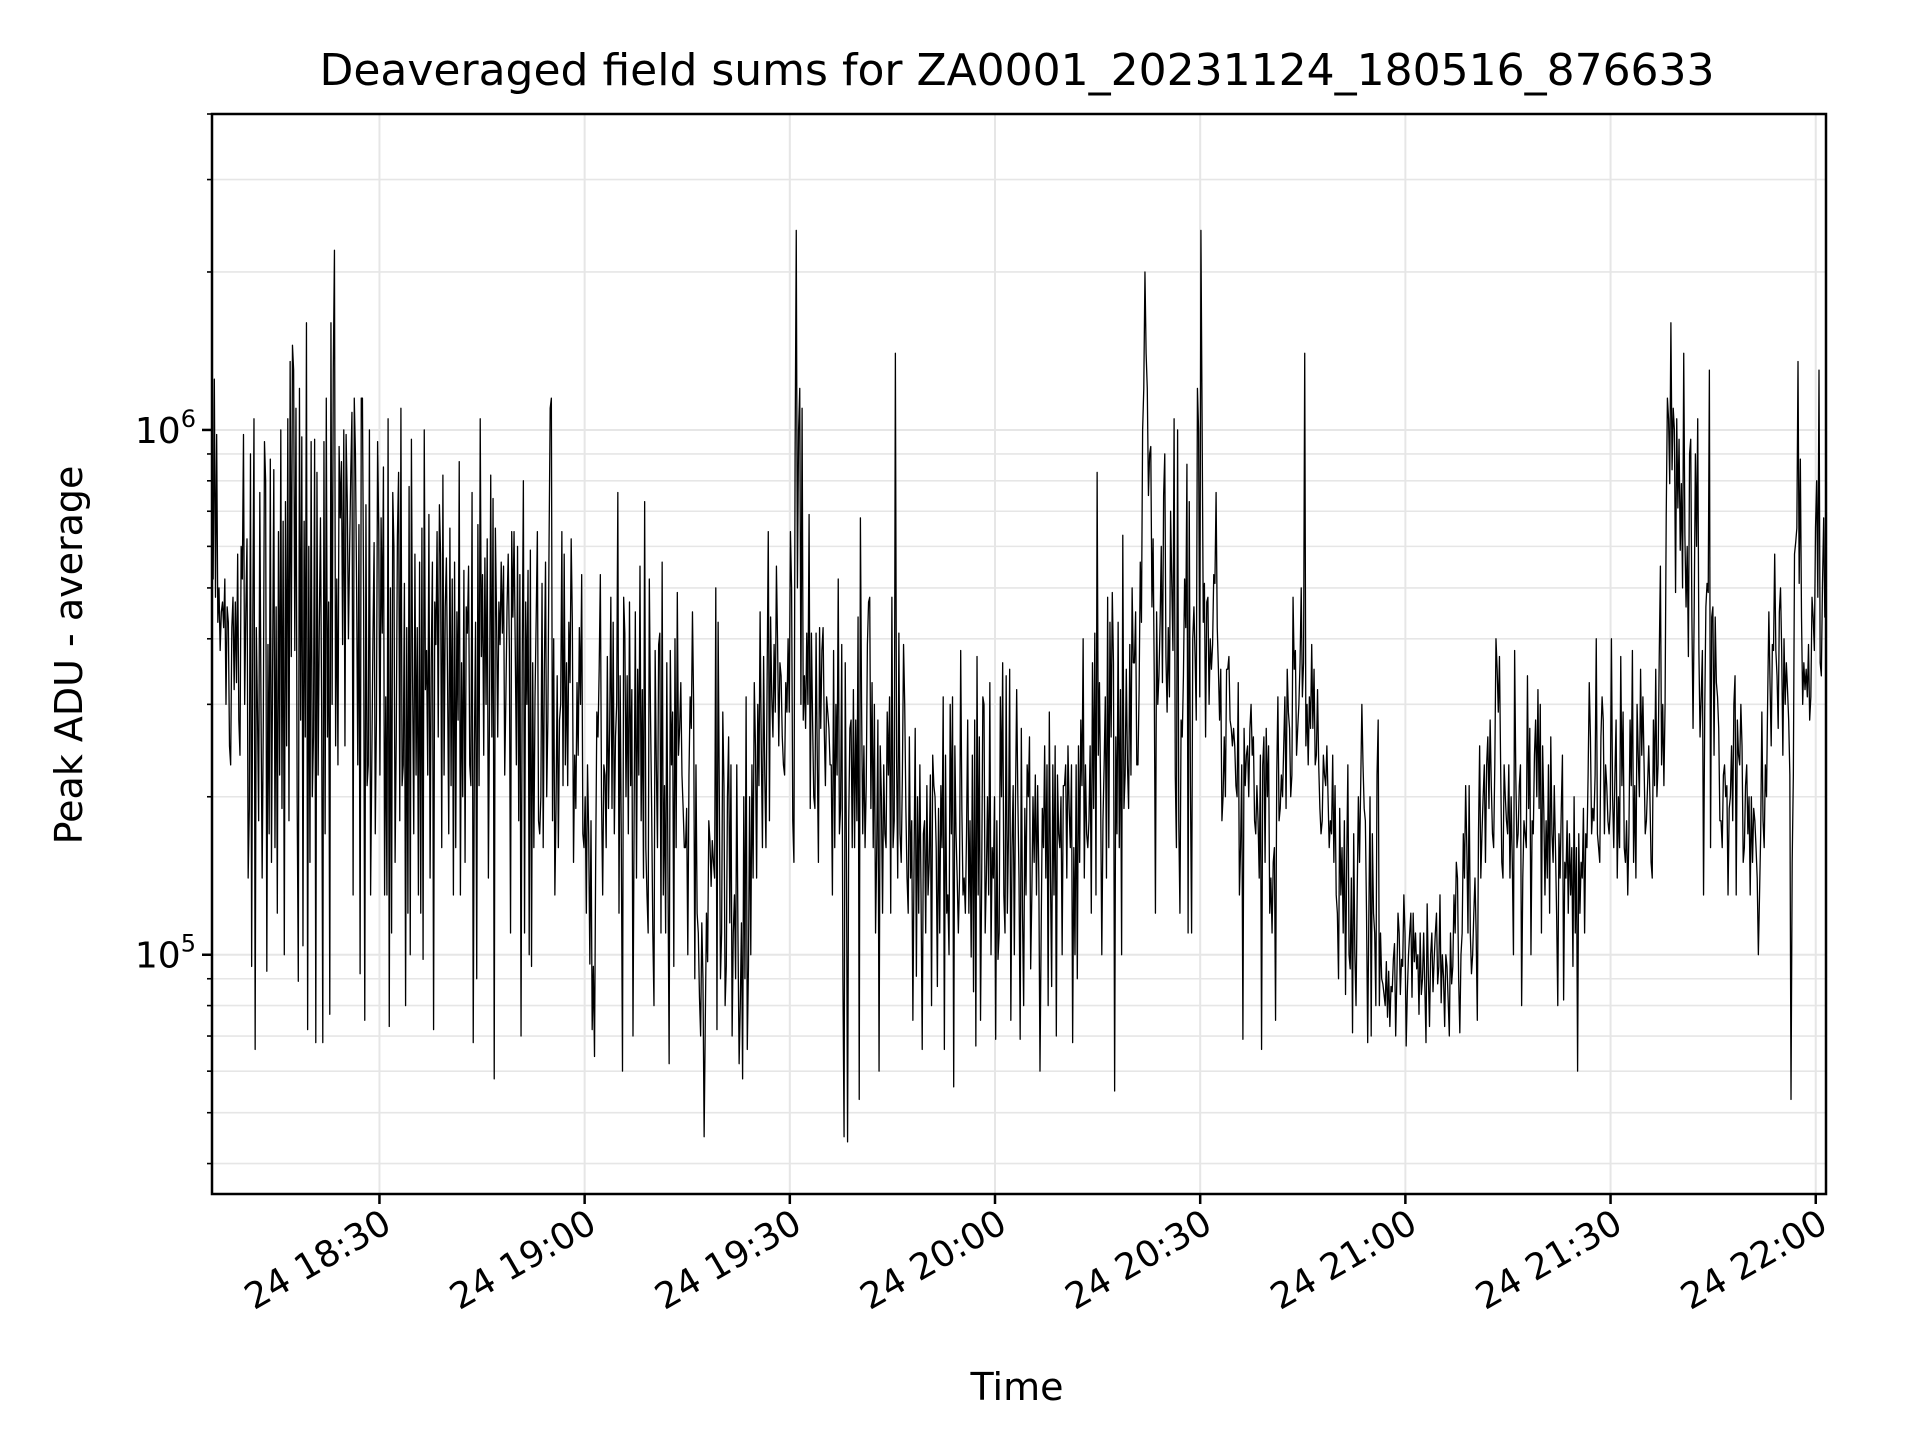 This screenshot has height=1440, width=1920. I want to click on y-axis-label: Peak ADU - average, so click(69, 655).